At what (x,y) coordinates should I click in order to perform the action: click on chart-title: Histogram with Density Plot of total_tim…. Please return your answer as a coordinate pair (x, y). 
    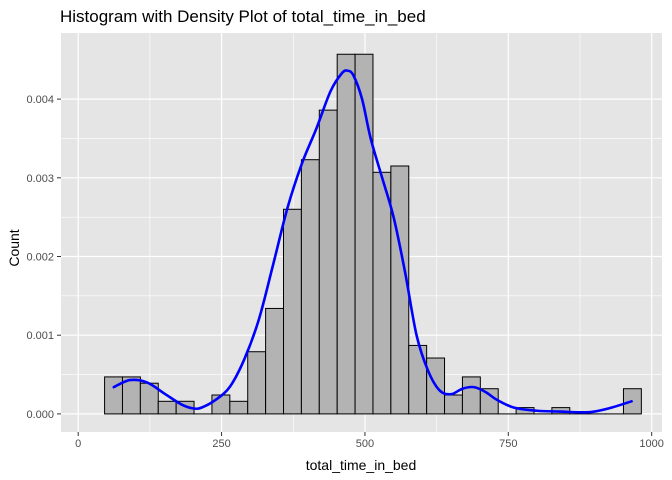
    Looking at the image, I should click on (243, 16).